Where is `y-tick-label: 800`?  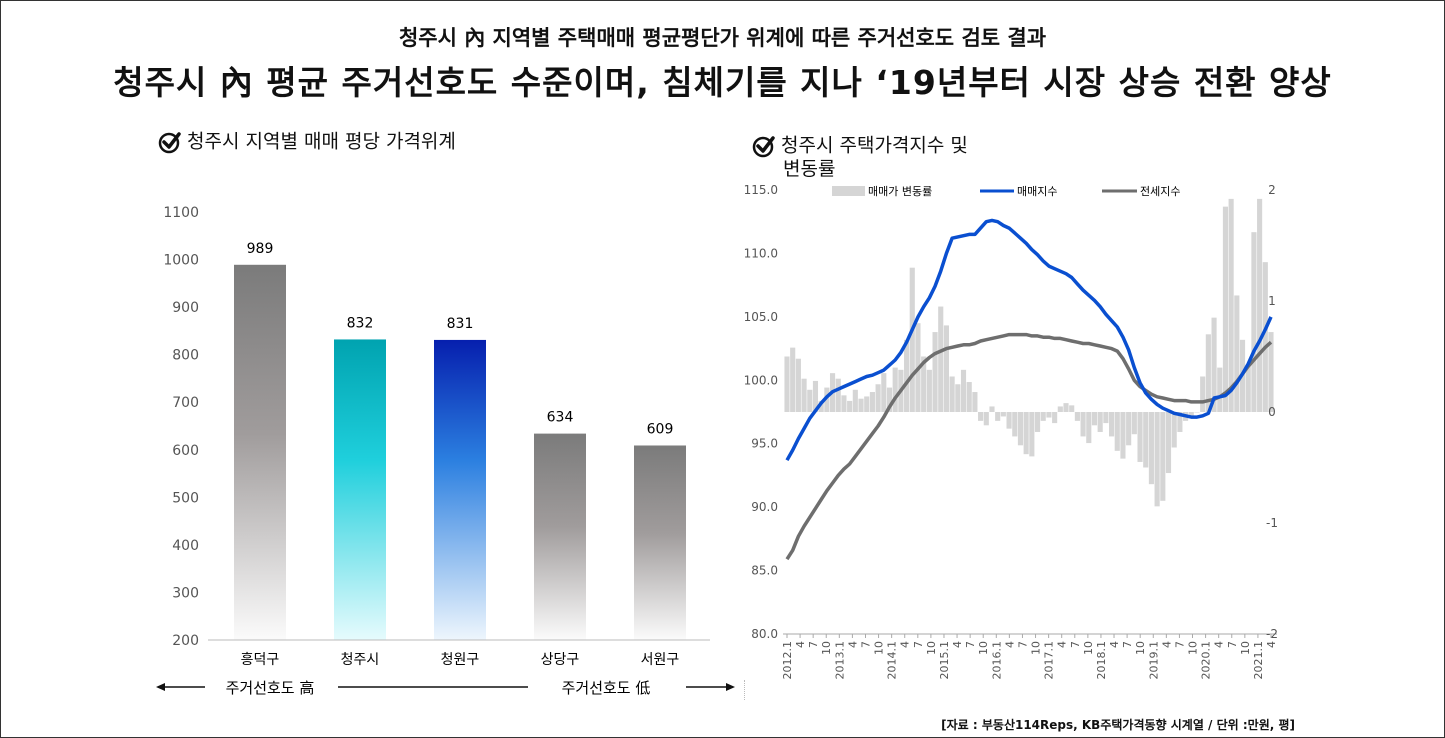 y-tick-label: 800 is located at coordinates (185, 356).